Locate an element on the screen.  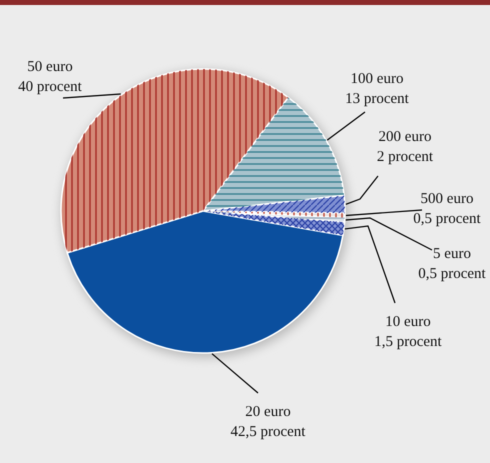
data-label: 1,5 procent is located at coordinates (408, 342).